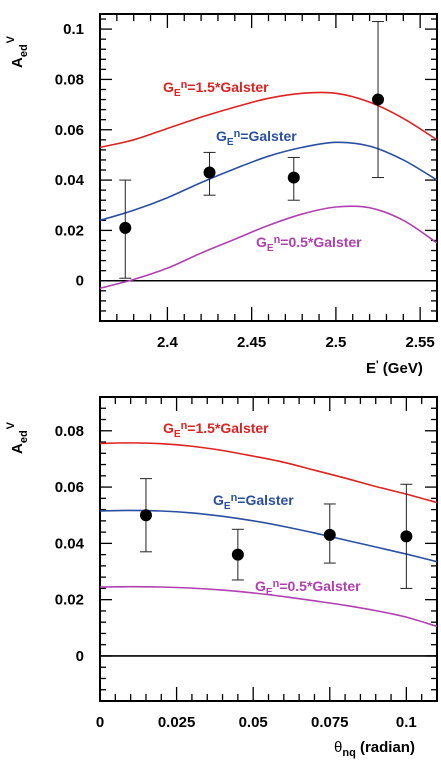  Describe the element at coordinates (420, 342) in the screenshot. I see `x-tick-label: 2.55` at that location.